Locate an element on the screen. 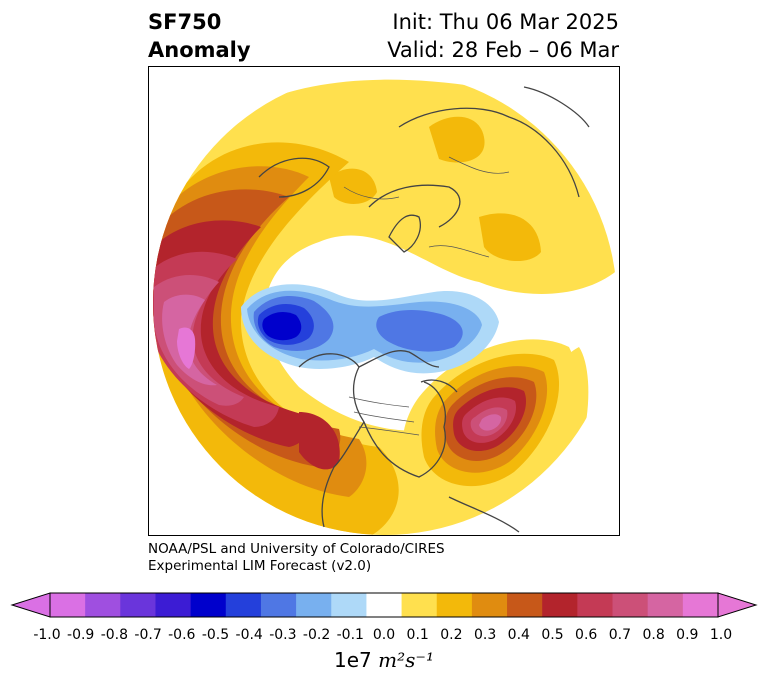 This screenshot has width=768, height=688. variable-name: SF750 is located at coordinates (185, 22).